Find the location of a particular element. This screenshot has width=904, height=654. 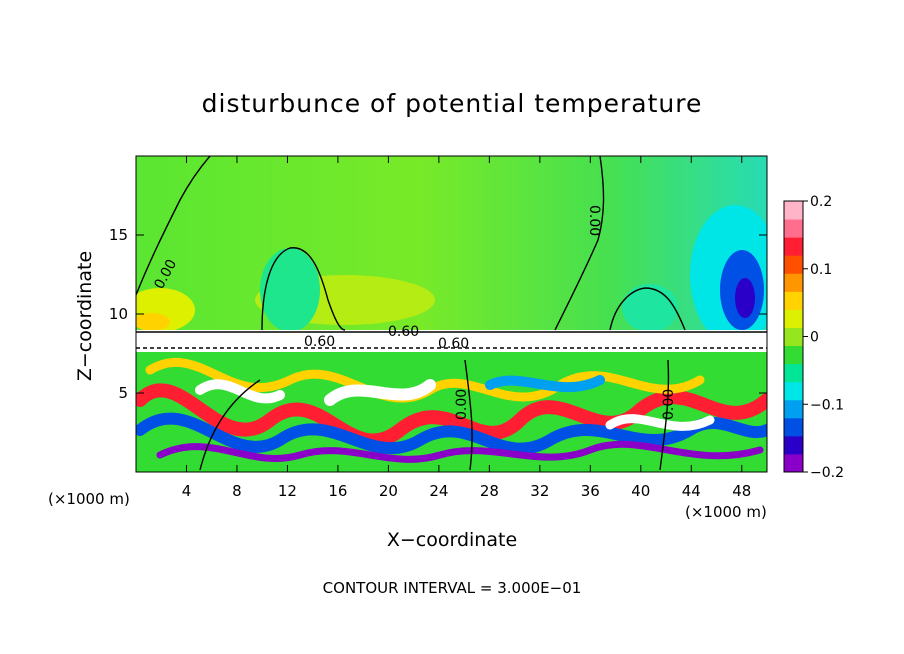

contour-dome-left is located at coordinates (303, 289).